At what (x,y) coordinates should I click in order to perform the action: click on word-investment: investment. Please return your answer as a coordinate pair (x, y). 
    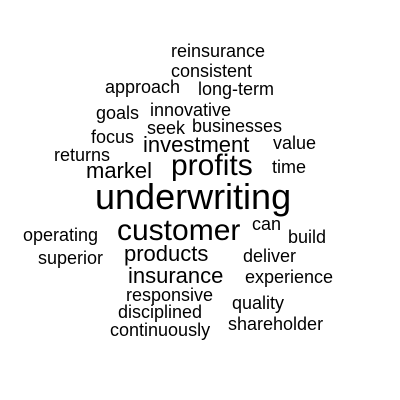
    Looking at the image, I should click on (196, 144).